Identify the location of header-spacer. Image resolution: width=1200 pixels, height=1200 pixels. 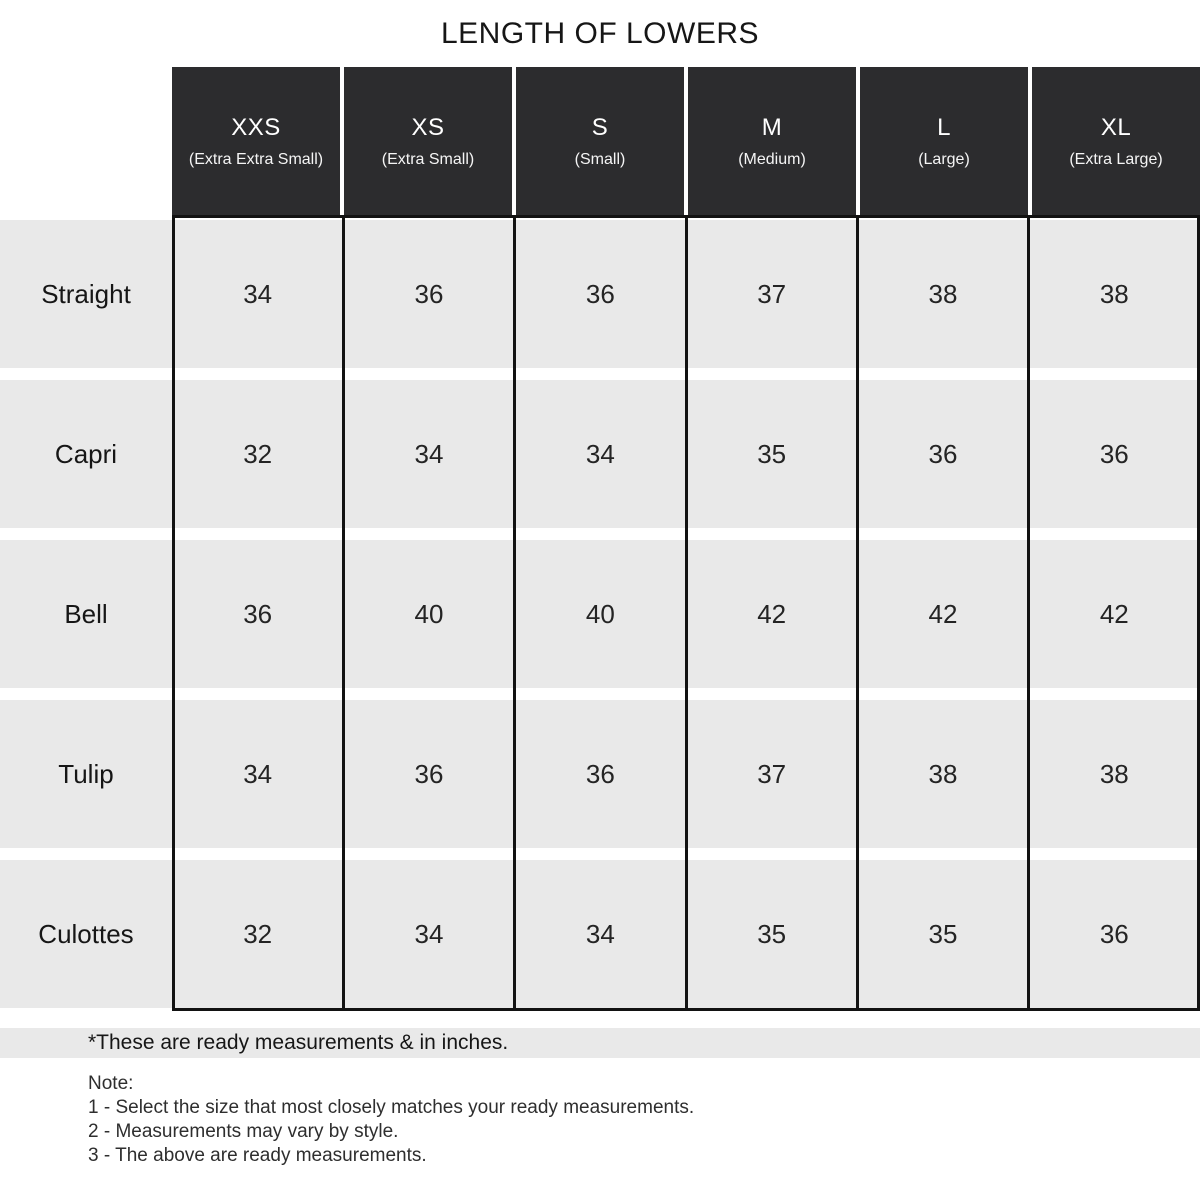
(86, 141).